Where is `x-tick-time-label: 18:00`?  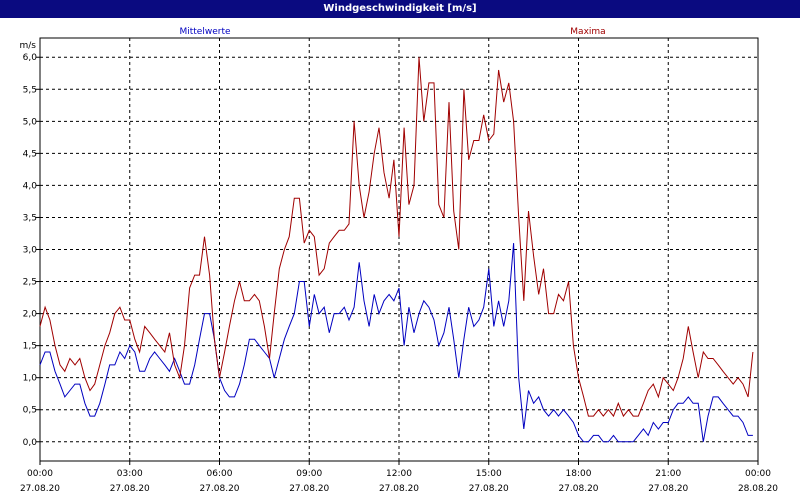
x-tick-time-label: 18:00 is located at coordinates (579, 474).